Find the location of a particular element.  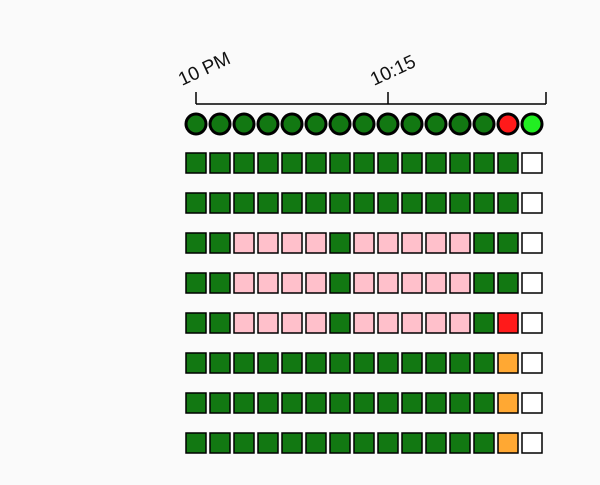

status-dot-red is located at coordinates (508, 124).